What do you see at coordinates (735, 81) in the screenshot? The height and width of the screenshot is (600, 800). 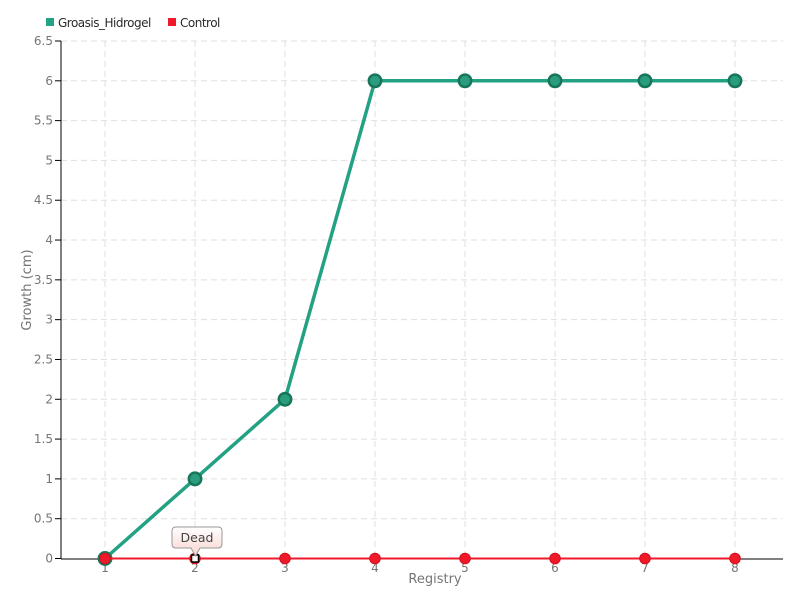 I see `data-point-groasis-hidrogel-x8` at bounding box center [735, 81].